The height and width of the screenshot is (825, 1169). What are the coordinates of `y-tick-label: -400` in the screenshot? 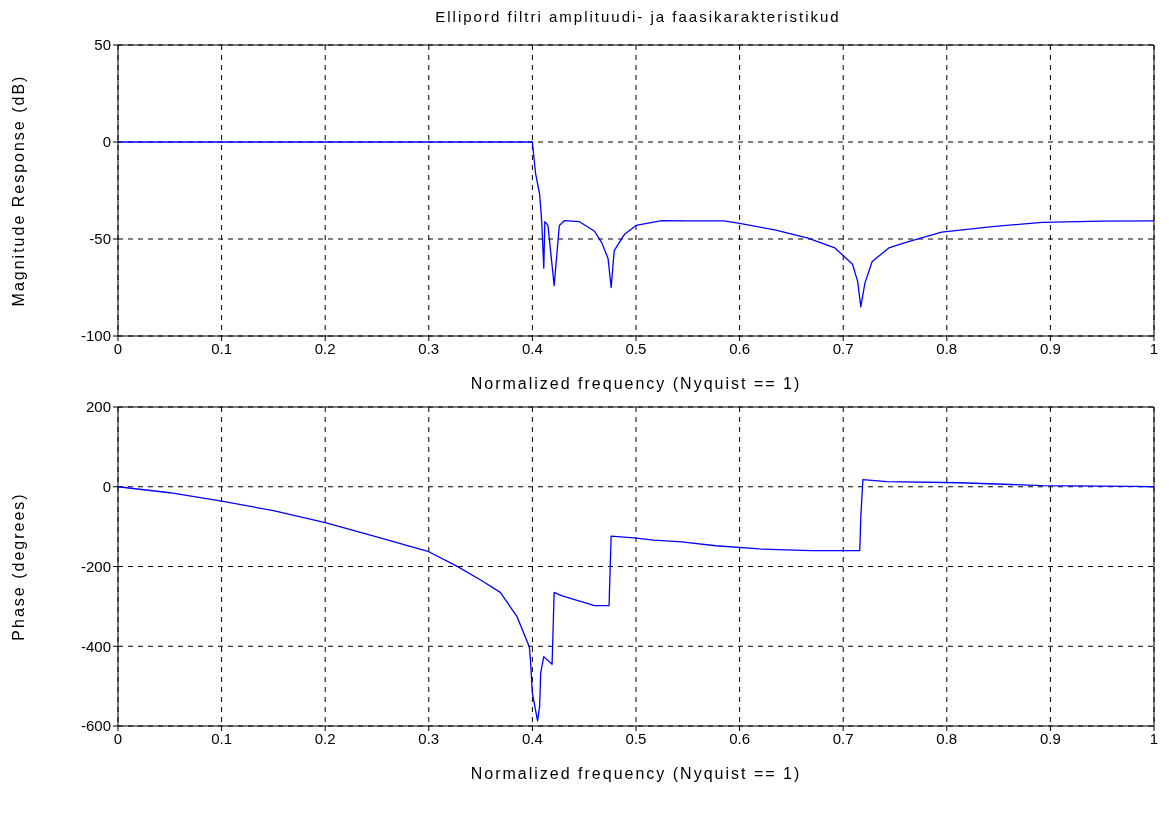 It's located at (95, 646).